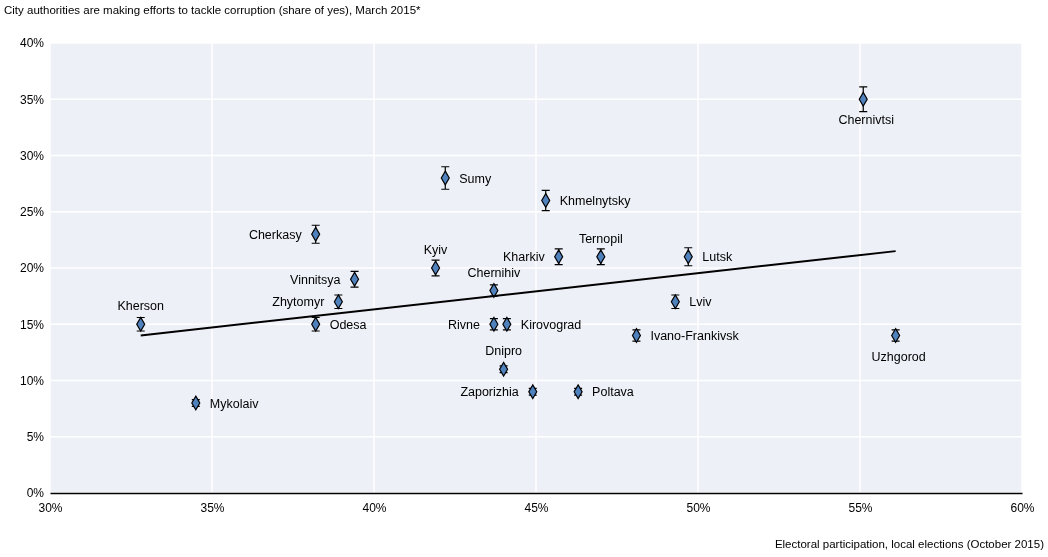 This screenshot has height=557, width=1048. I want to click on annotation: Mykolaiv, so click(234, 403).